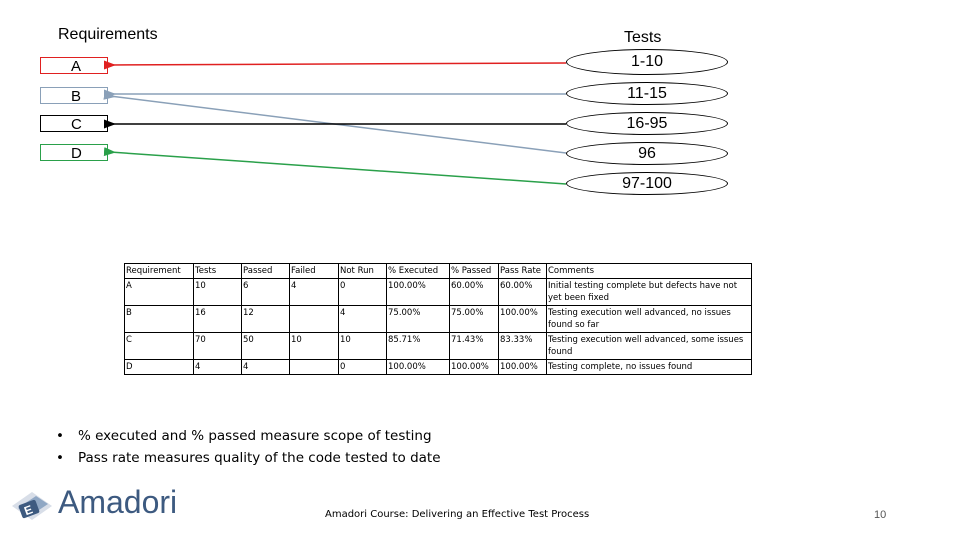 This screenshot has height=540, width=960. What do you see at coordinates (647, 62) in the screenshot?
I see `test-range-1-10: 1-10` at bounding box center [647, 62].